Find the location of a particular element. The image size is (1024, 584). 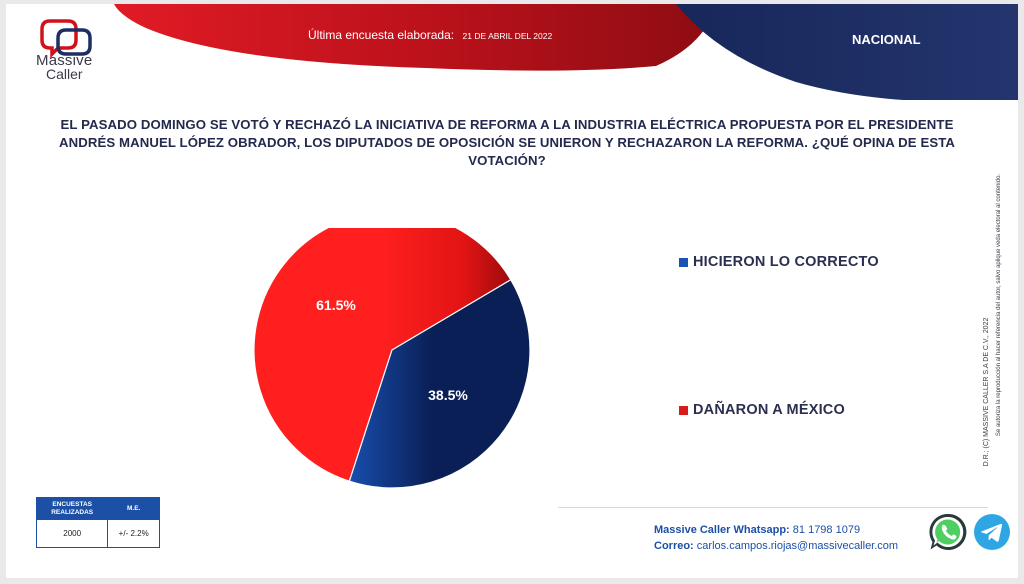

footer-divider is located at coordinates (773, 507).